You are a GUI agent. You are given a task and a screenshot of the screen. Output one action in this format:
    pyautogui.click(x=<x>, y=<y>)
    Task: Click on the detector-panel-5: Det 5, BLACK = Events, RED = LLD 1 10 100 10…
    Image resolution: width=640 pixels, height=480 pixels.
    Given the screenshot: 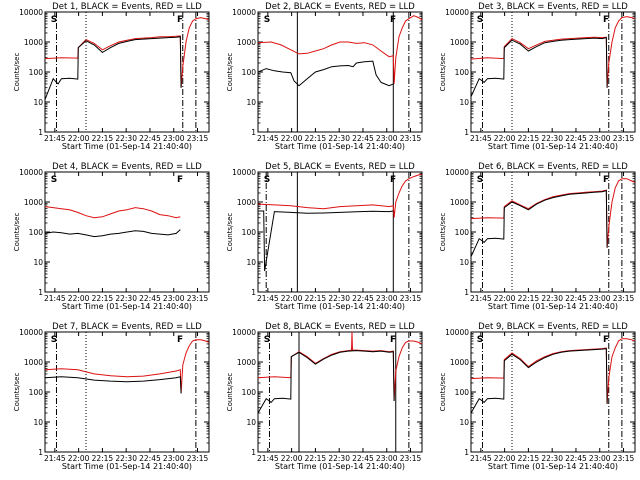 What is the action you would take?
    pyautogui.click(x=324, y=236)
    